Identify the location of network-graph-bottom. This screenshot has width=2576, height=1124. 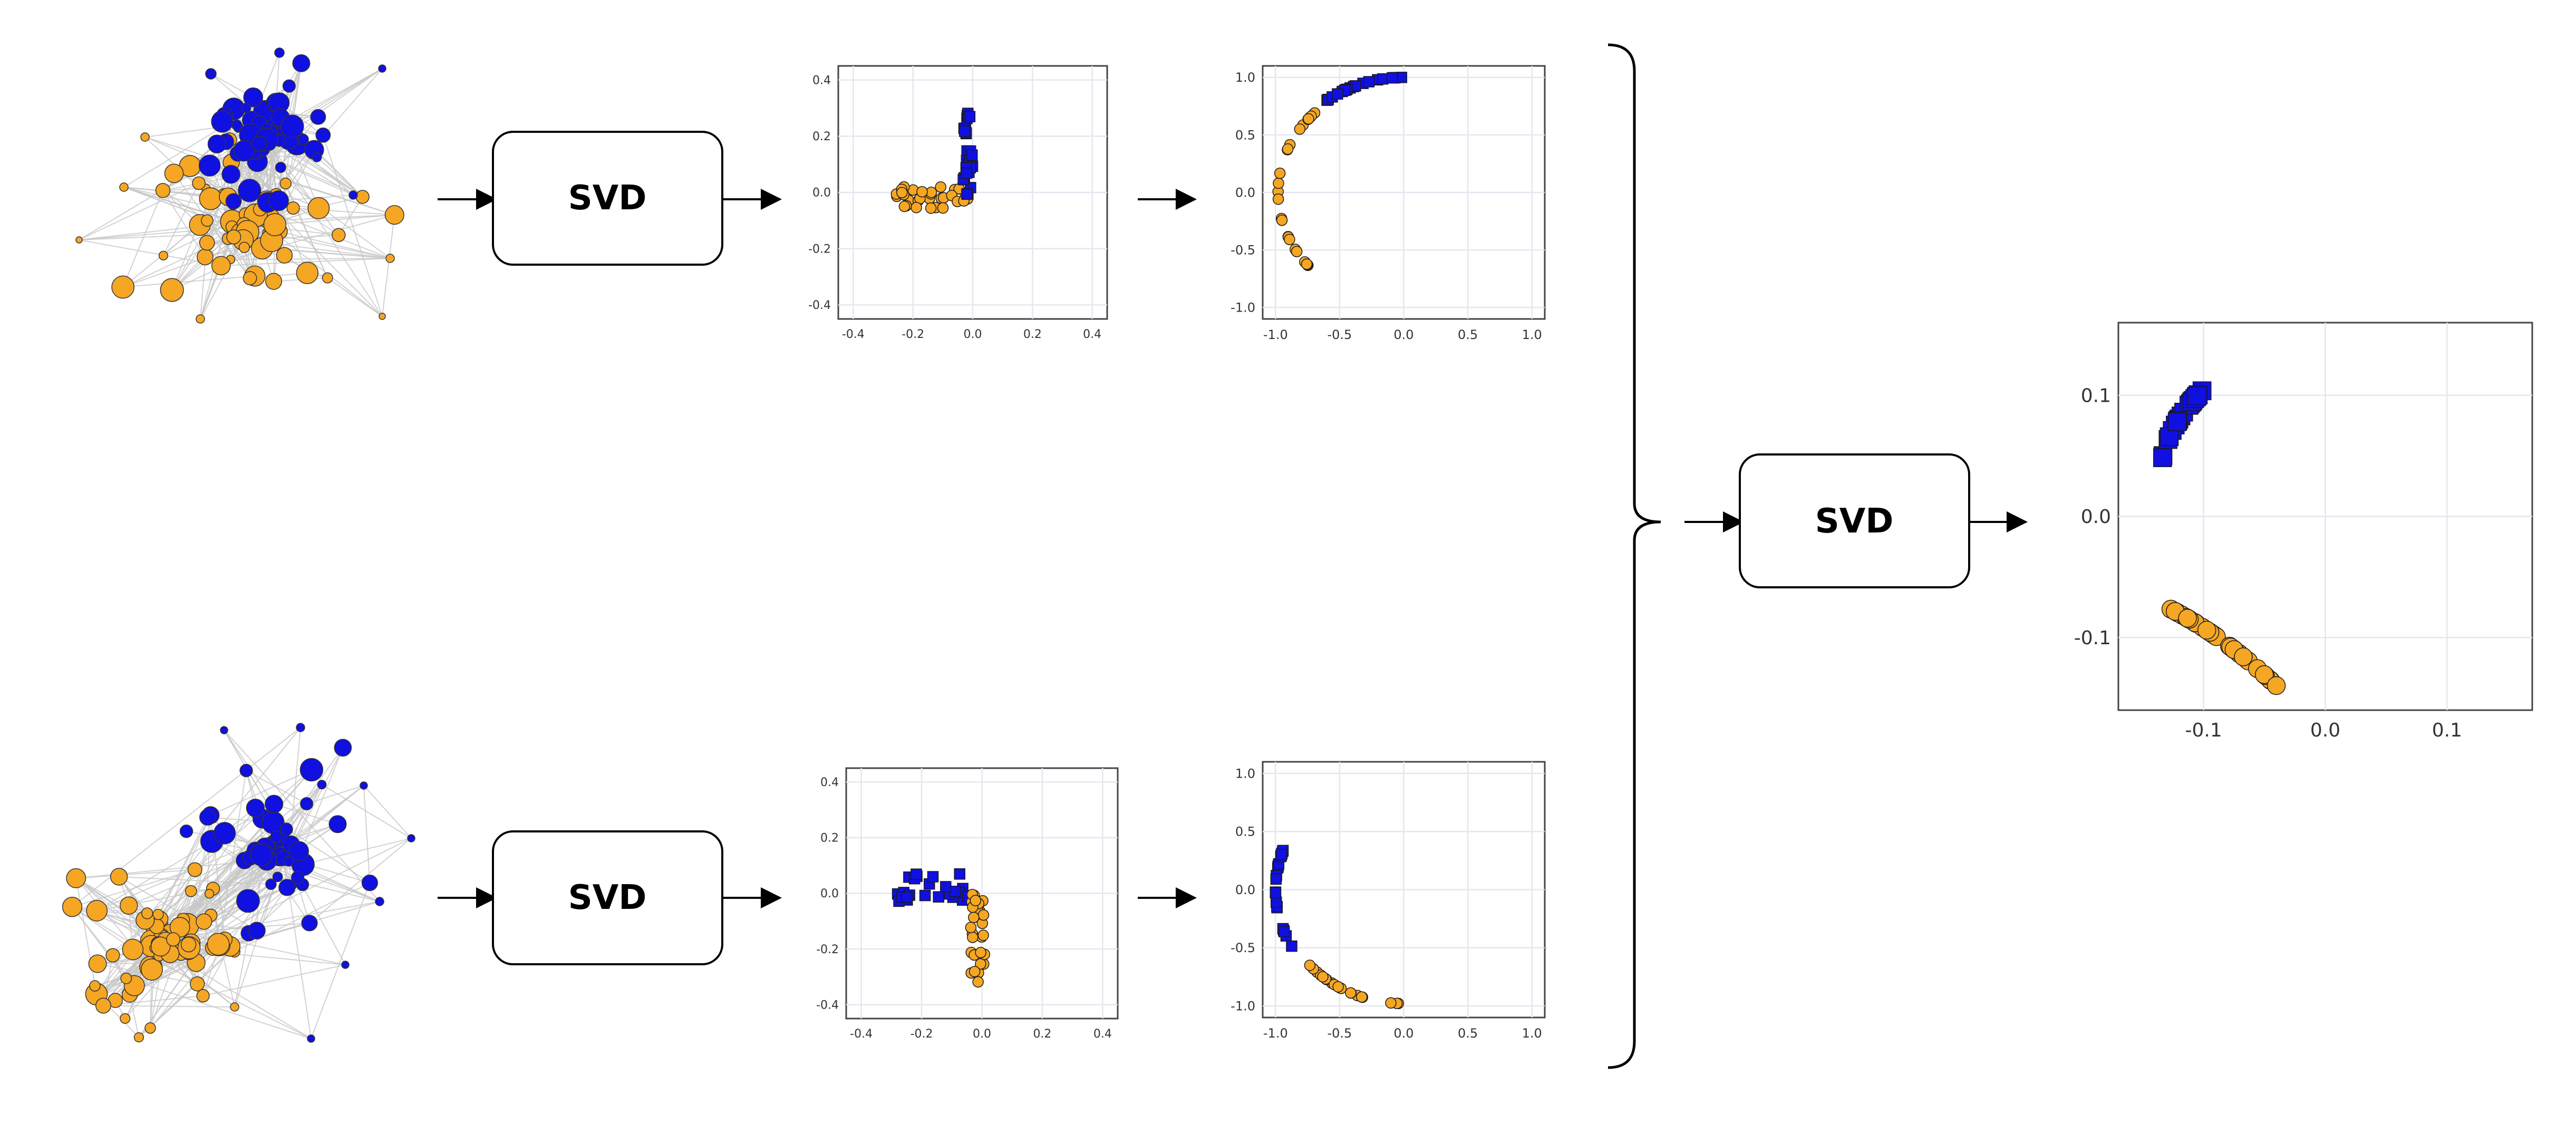
(239, 882).